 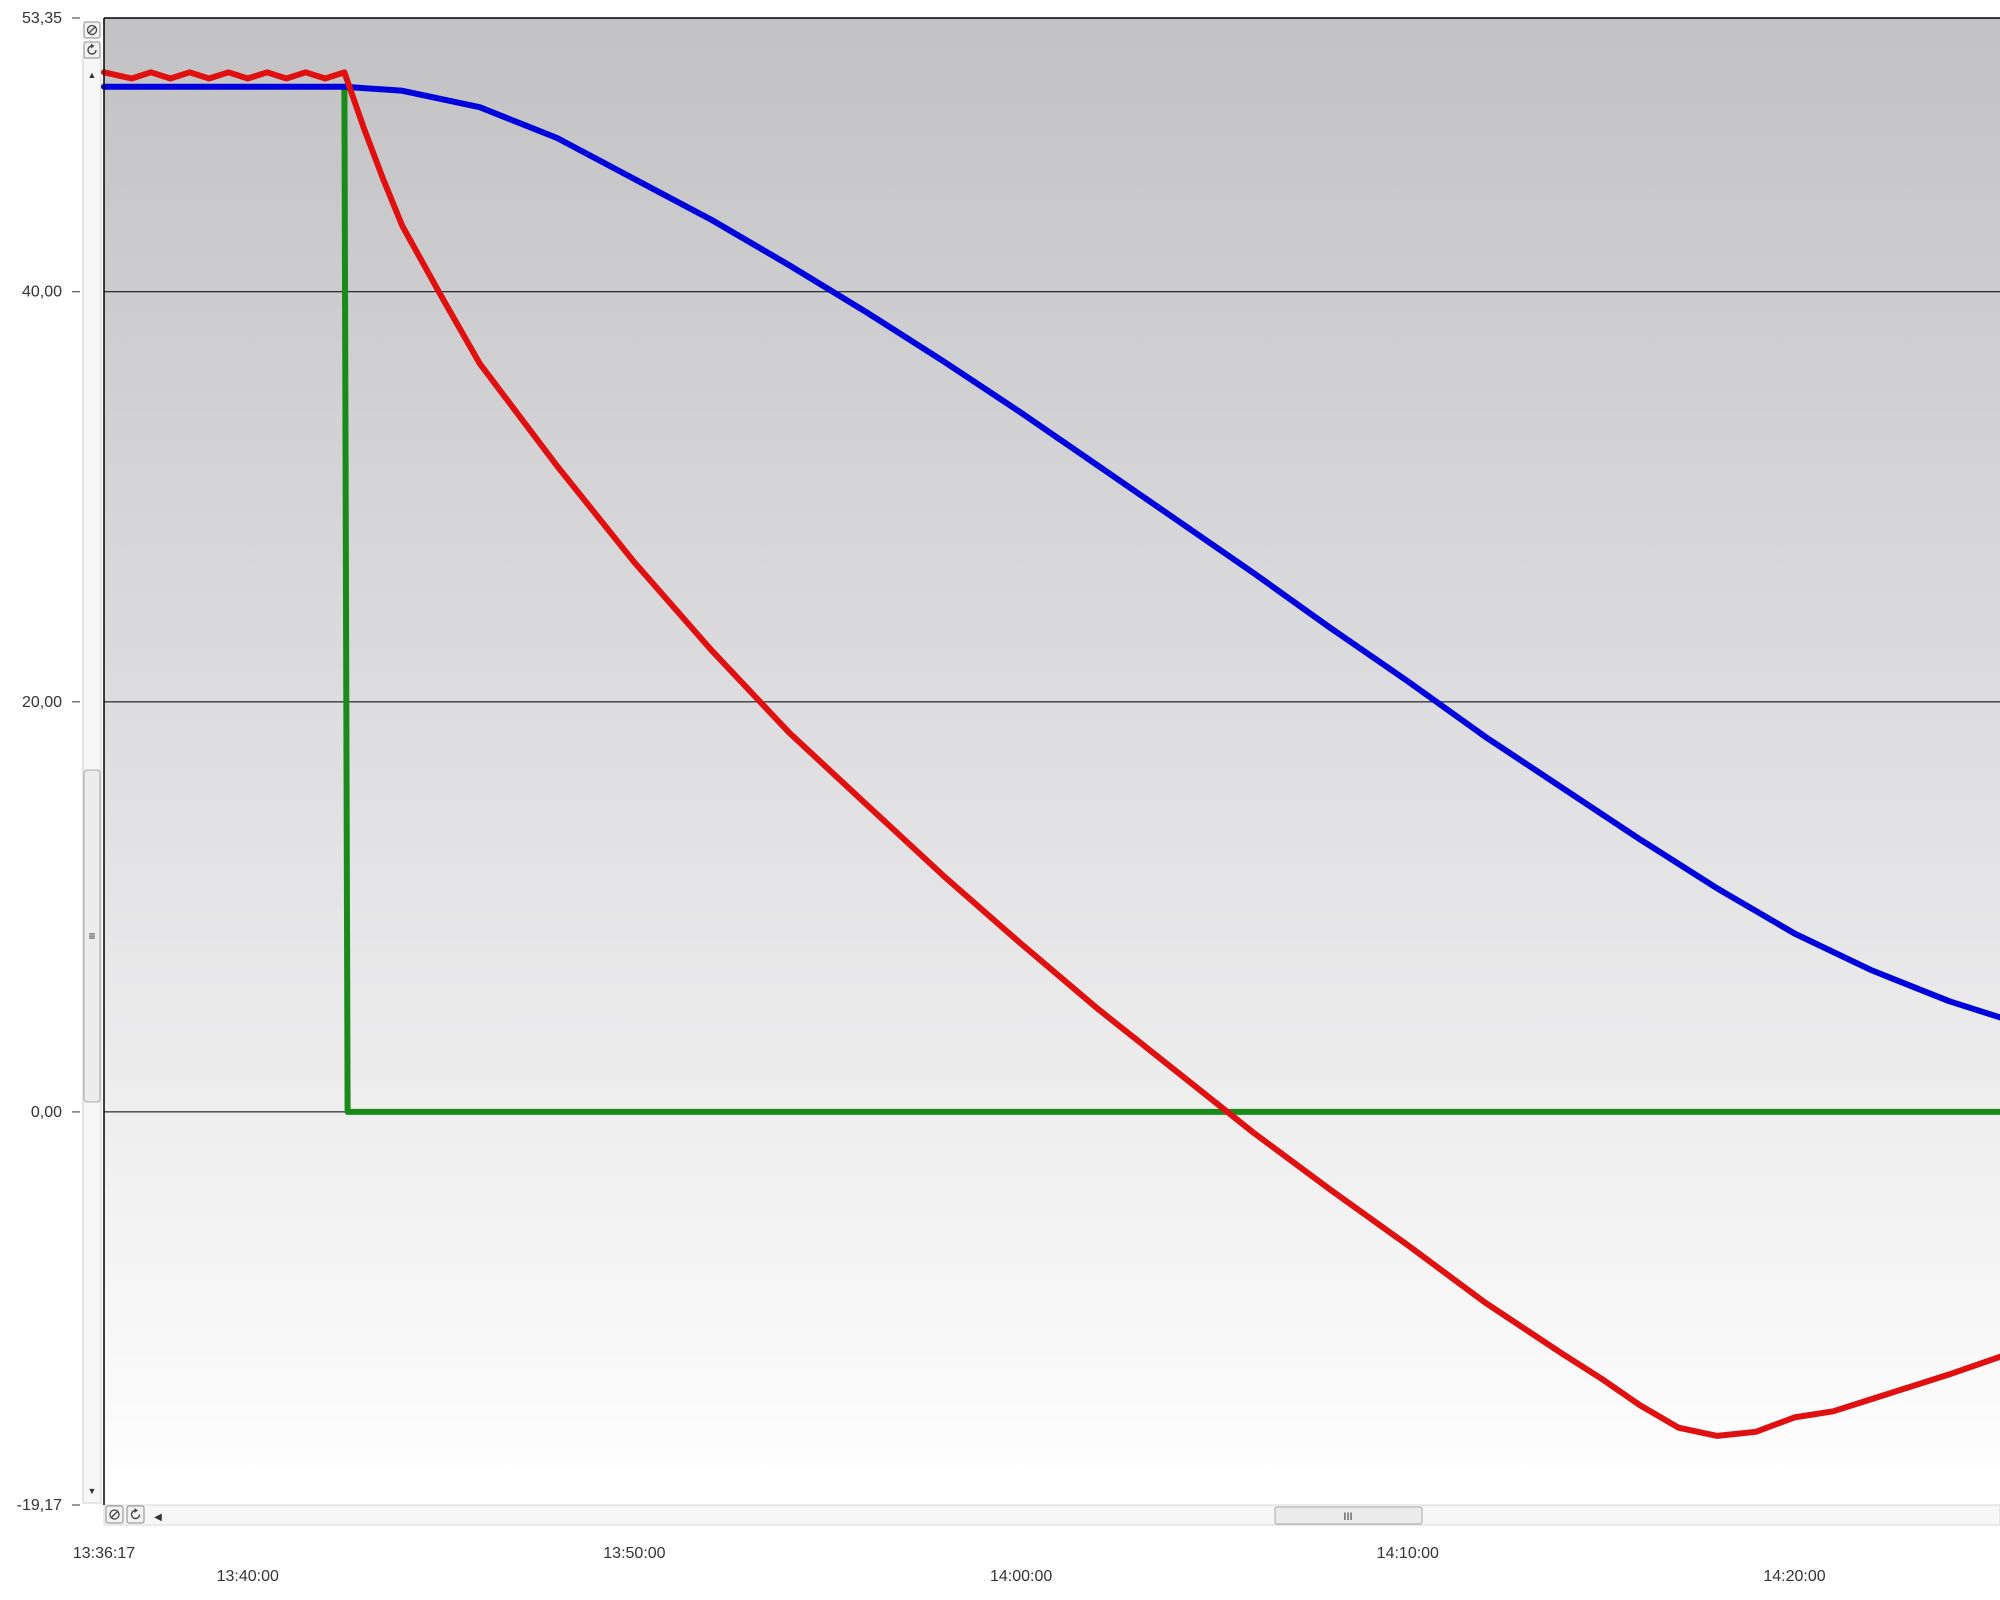 I want to click on y-scroll-grip: ≡, so click(x=91, y=936).